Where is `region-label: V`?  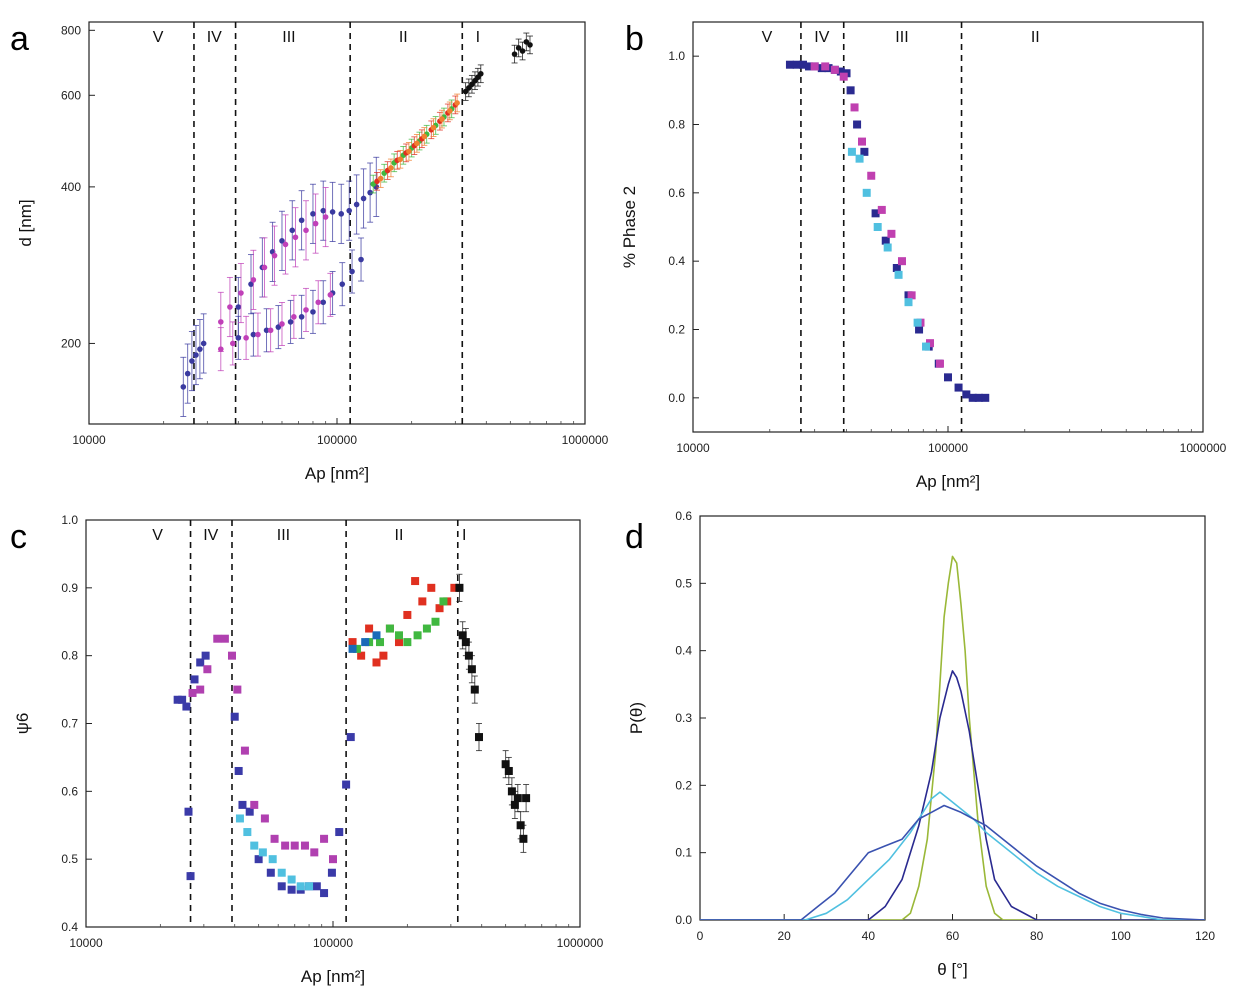
region-label: V is located at coordinates (767, 37).